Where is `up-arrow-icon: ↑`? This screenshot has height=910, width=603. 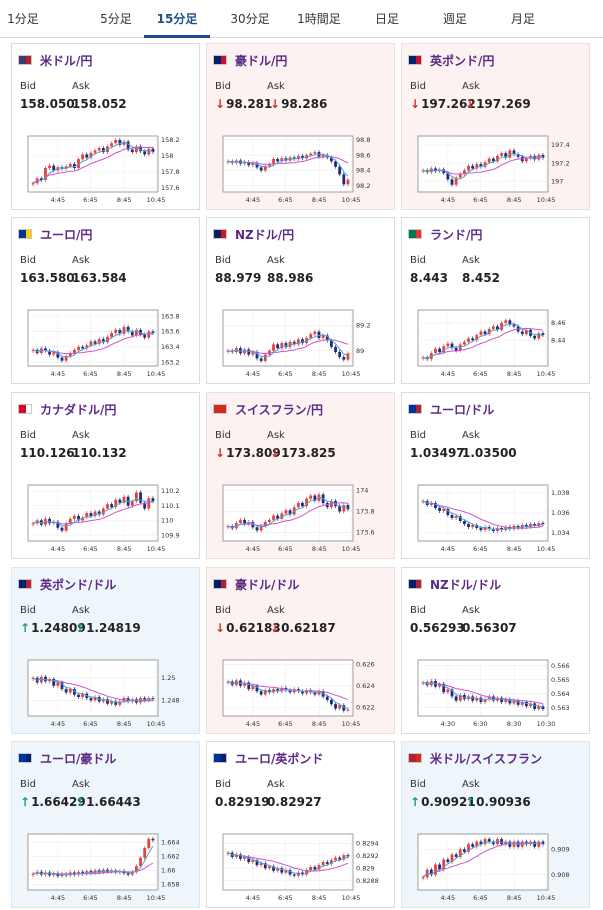
up-arrow-icon: ↑ is located at coordinates (470, 802).